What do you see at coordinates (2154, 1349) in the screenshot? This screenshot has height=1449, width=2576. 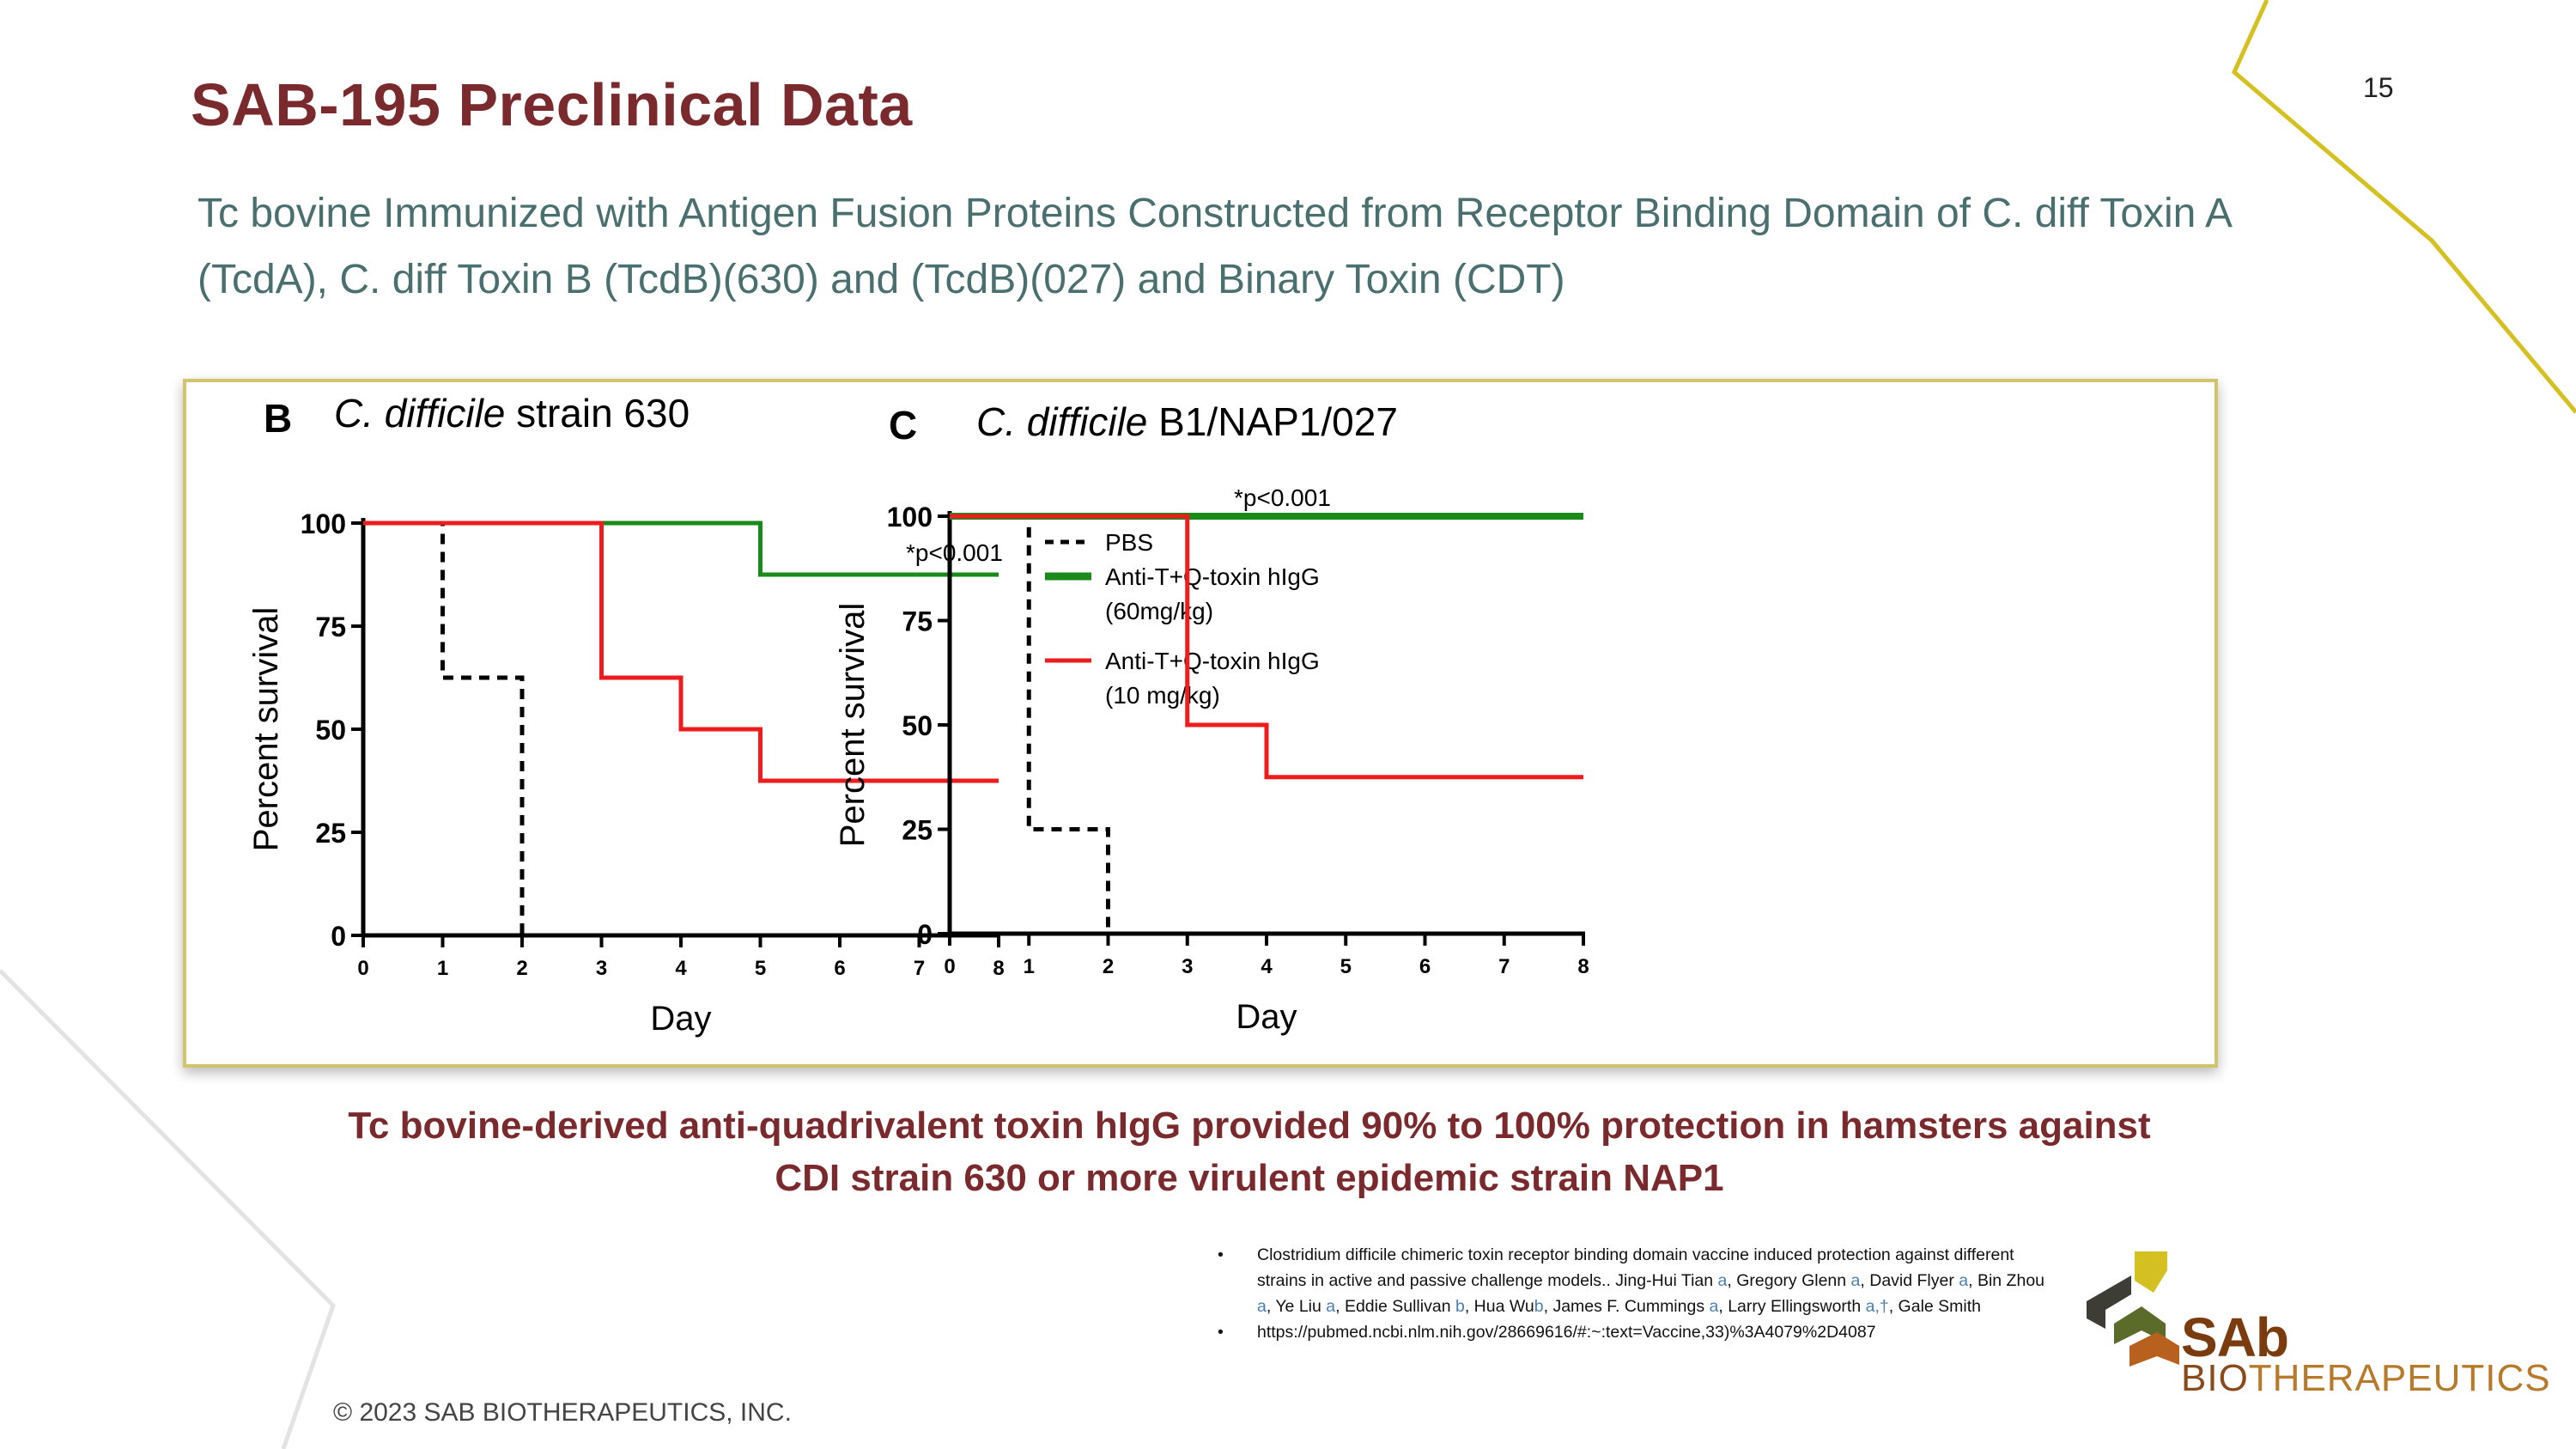 I see `logo-mark-orange` at bounding box center [2154, 1349].